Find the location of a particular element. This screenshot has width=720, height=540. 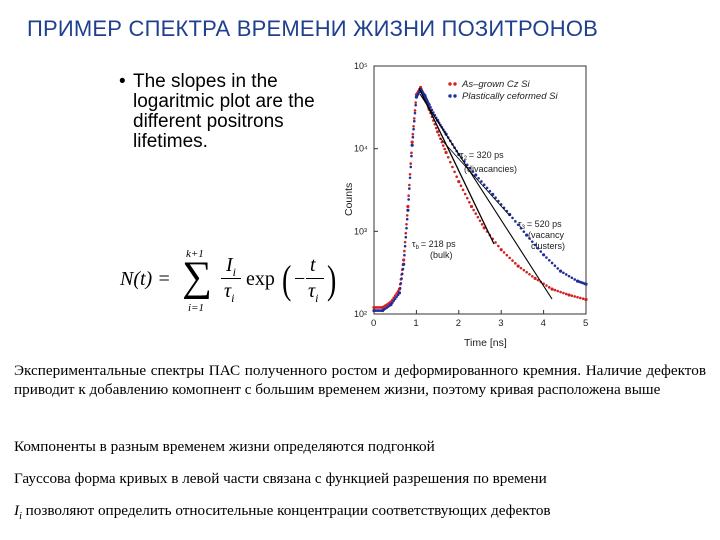

plot-frame is located at coordinates (480, 190).